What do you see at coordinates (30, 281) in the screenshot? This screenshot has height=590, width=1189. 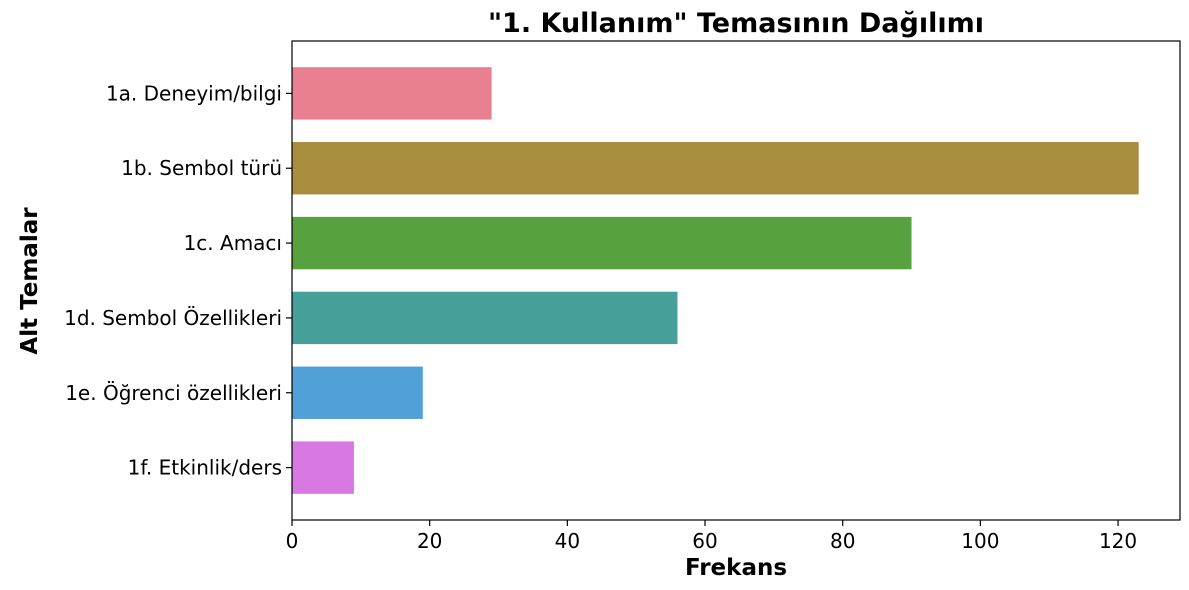 I see `y-axis-label: Alt Temalar` at bounding box center [30, 281].